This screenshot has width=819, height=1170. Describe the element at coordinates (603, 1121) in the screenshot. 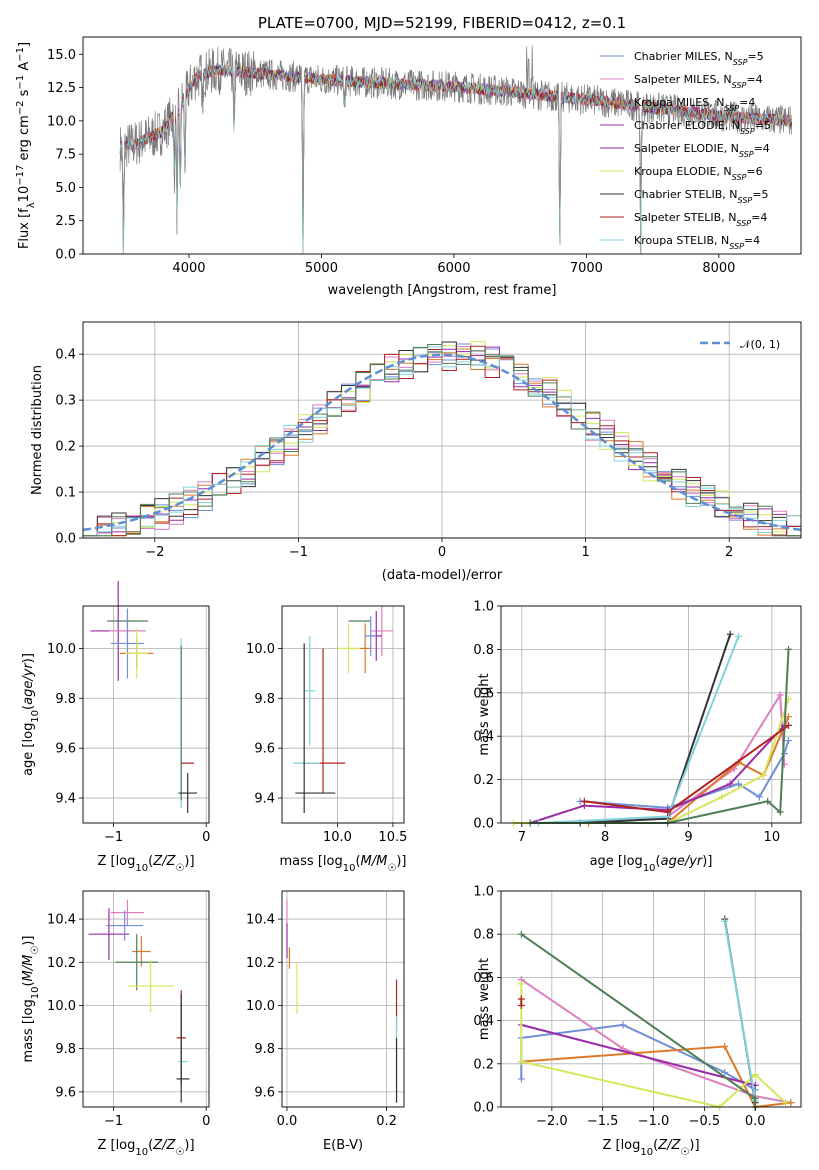

I see `x-tick-label: −1.5` at that location.